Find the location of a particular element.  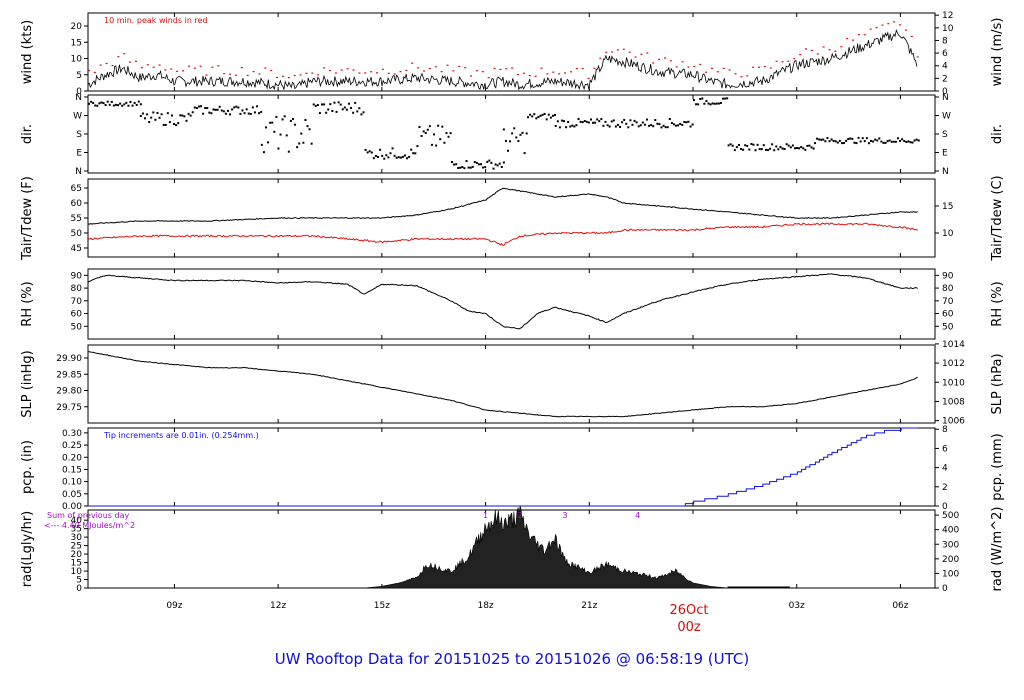

left-tick-rad: 40 is located at coordinates (77, 521).